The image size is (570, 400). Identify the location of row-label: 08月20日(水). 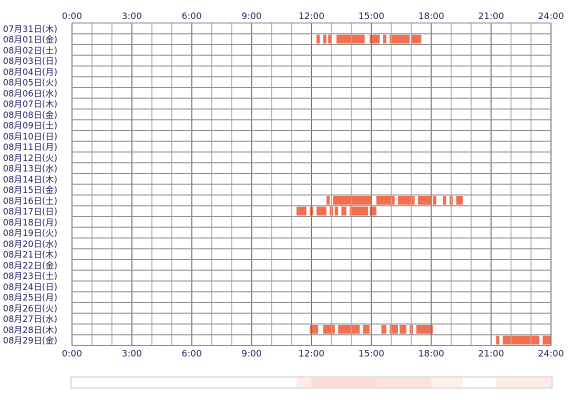
(30, 244).